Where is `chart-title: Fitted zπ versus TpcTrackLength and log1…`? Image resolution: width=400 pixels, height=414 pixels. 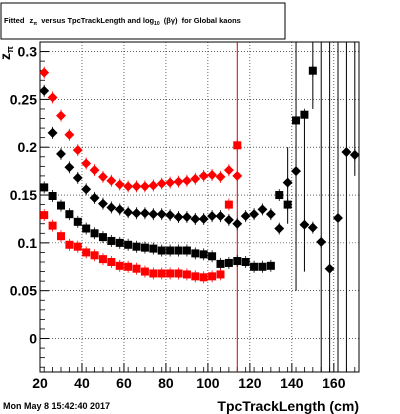
chart-title: Fitted zπ versus TpcTrackLength and log1… is located at coordinates (122, 21).